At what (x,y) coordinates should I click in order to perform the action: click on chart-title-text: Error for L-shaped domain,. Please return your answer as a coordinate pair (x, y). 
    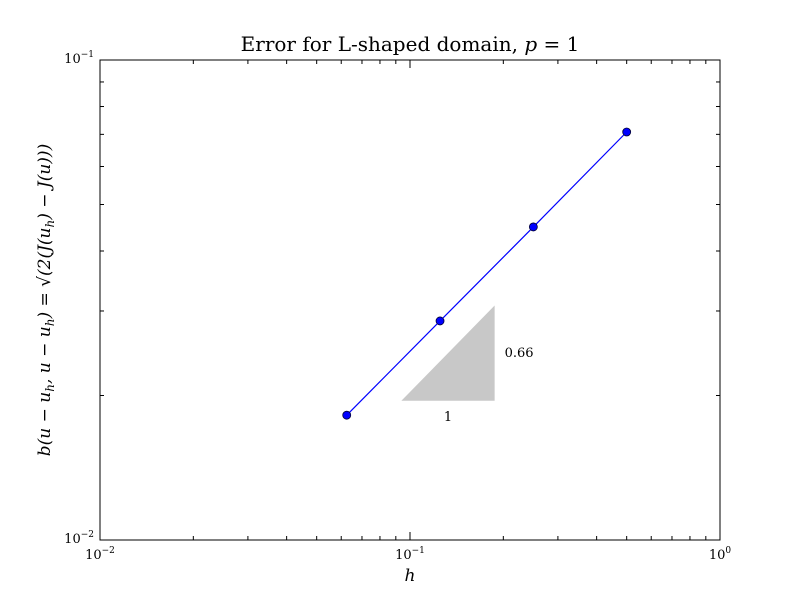
    Looking at the image, I should click on (383, 44).